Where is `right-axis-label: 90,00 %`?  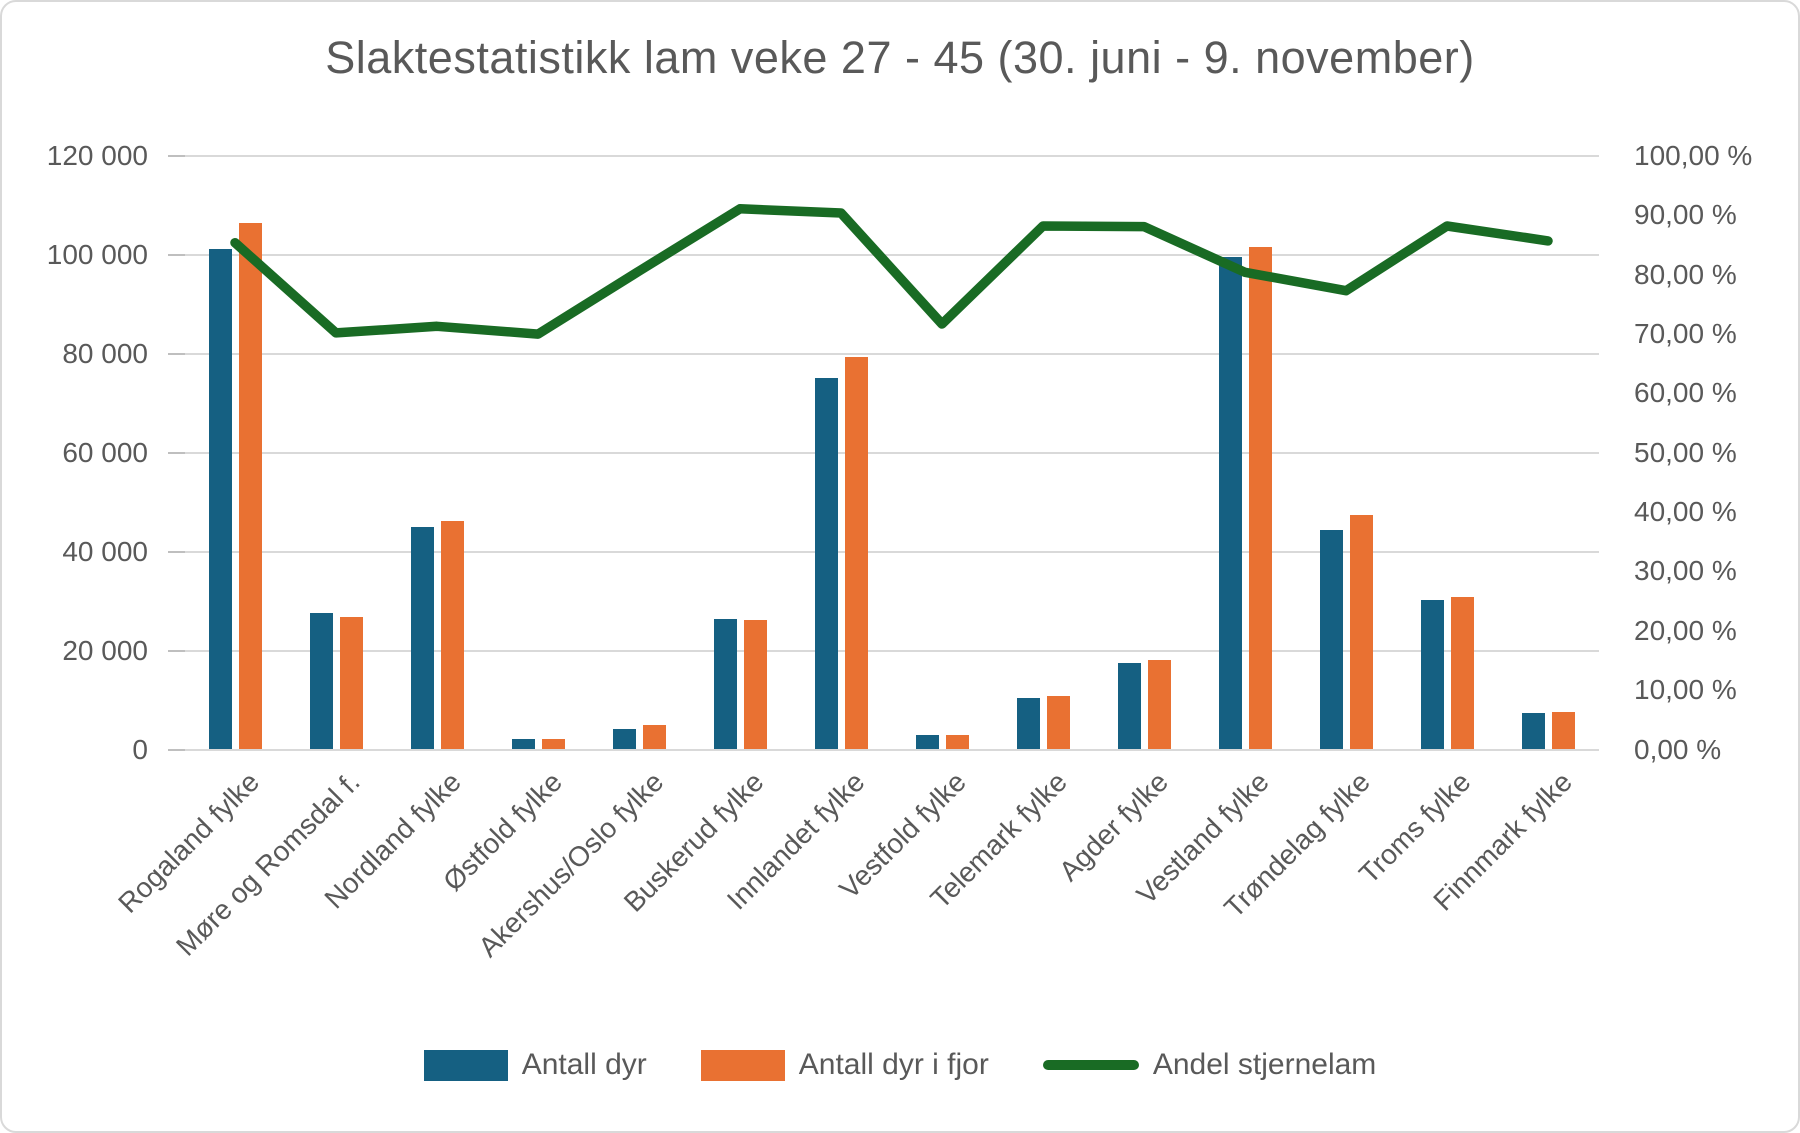
right-axis-label: 90,00 % is located at coordinates (1685, 215).